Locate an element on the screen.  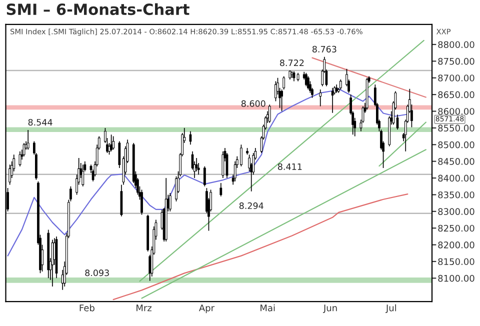
x-tick-label: Feb is located at coordinates (87, 308).